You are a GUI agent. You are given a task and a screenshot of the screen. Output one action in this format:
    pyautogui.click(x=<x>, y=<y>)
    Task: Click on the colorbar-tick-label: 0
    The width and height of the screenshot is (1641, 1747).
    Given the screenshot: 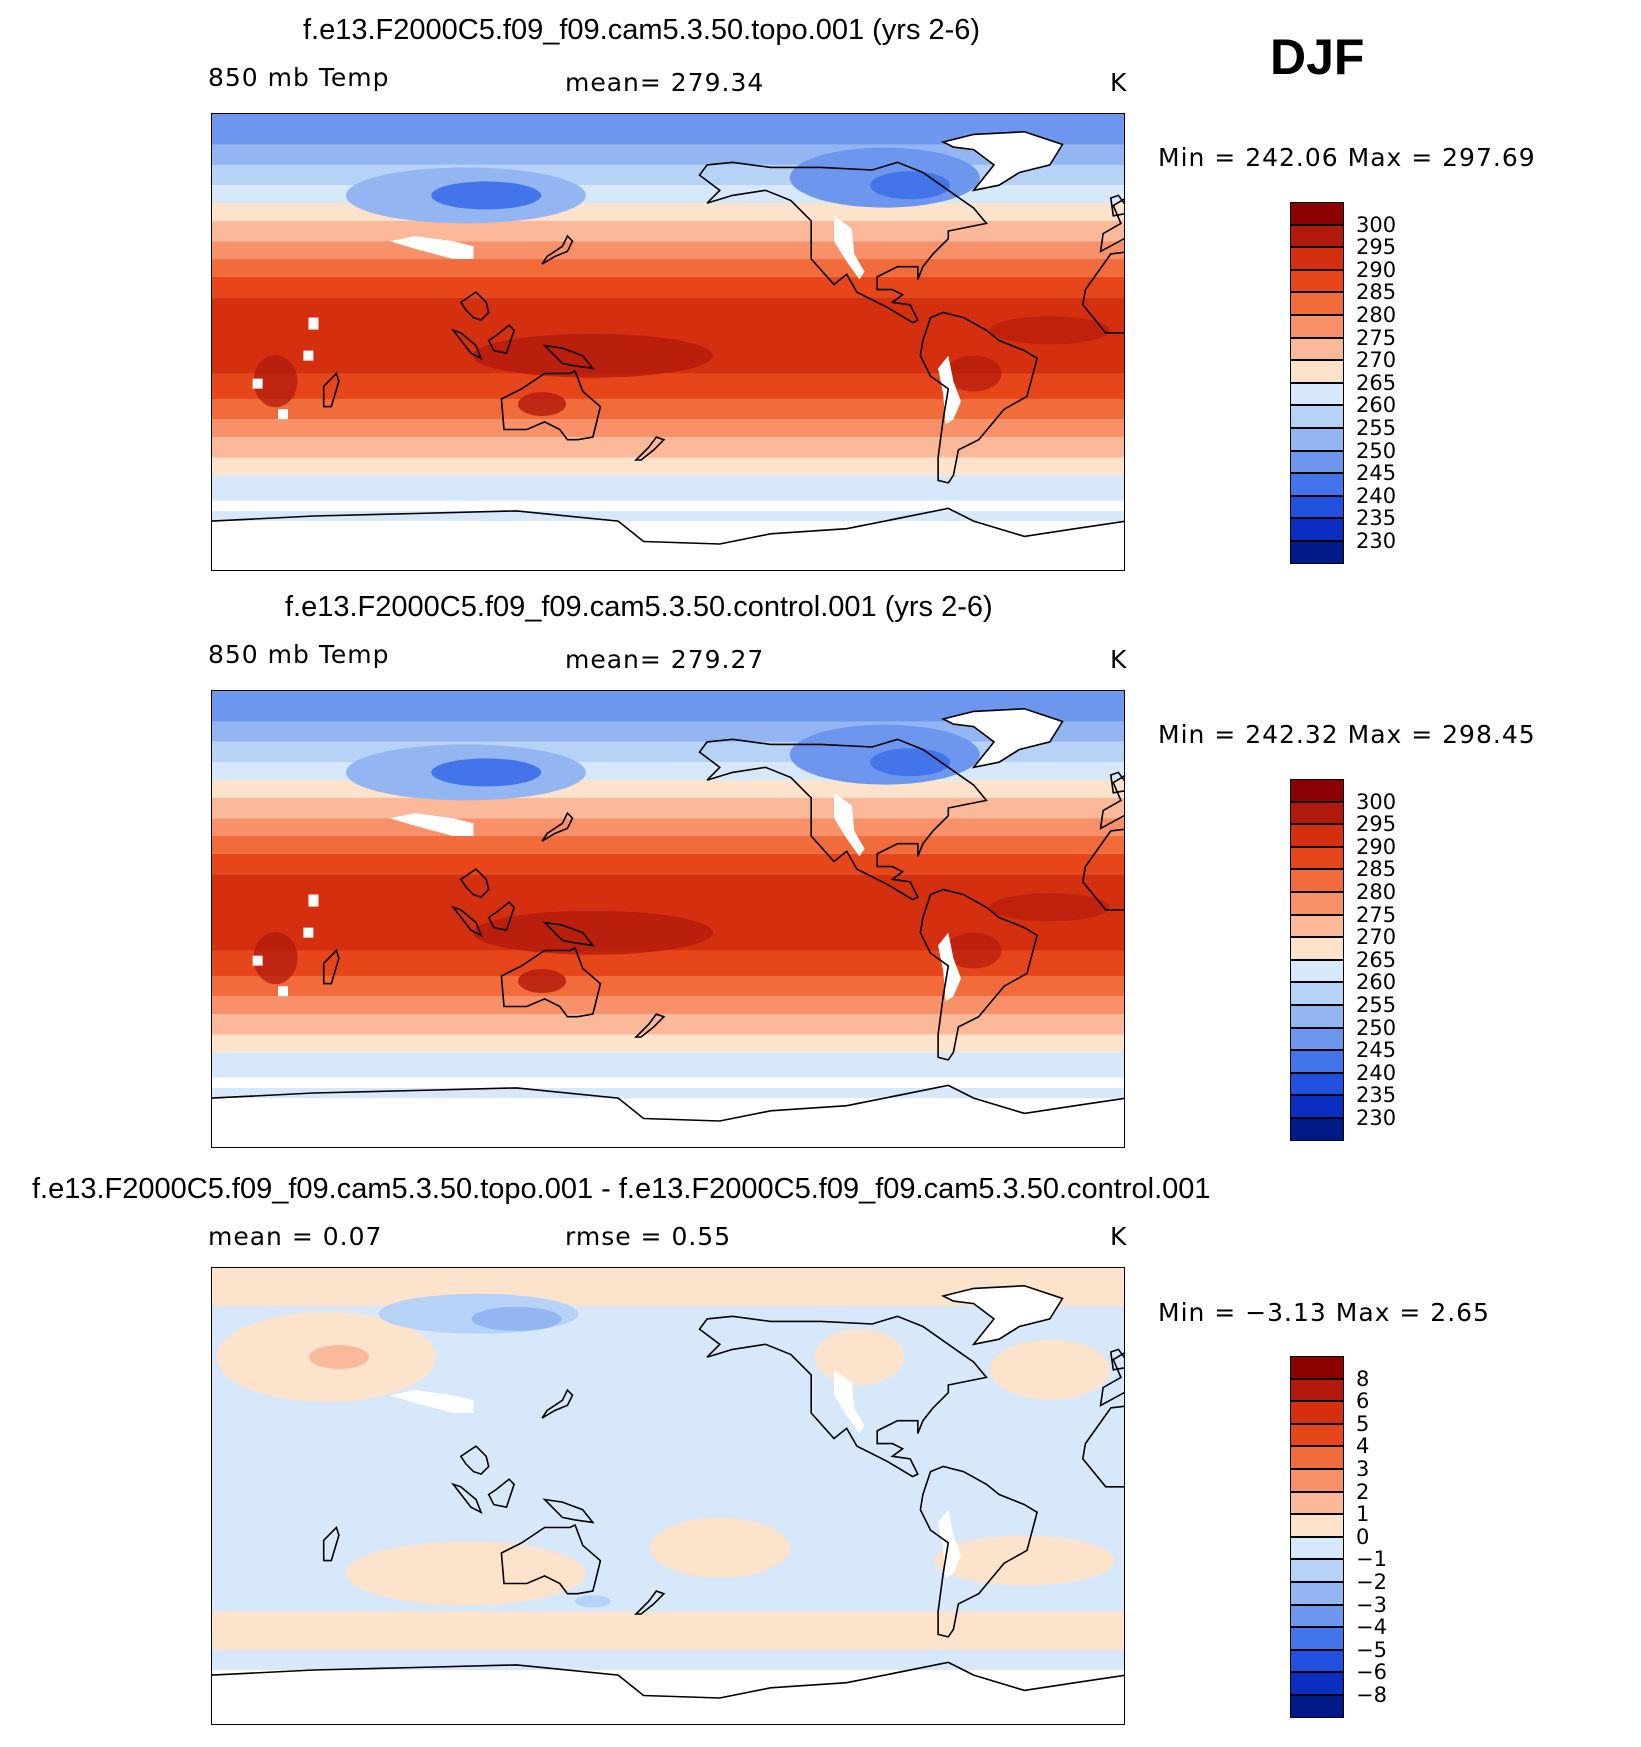 What is the action you would take?
    pyautogui.click(x=1363, y=1536)
    